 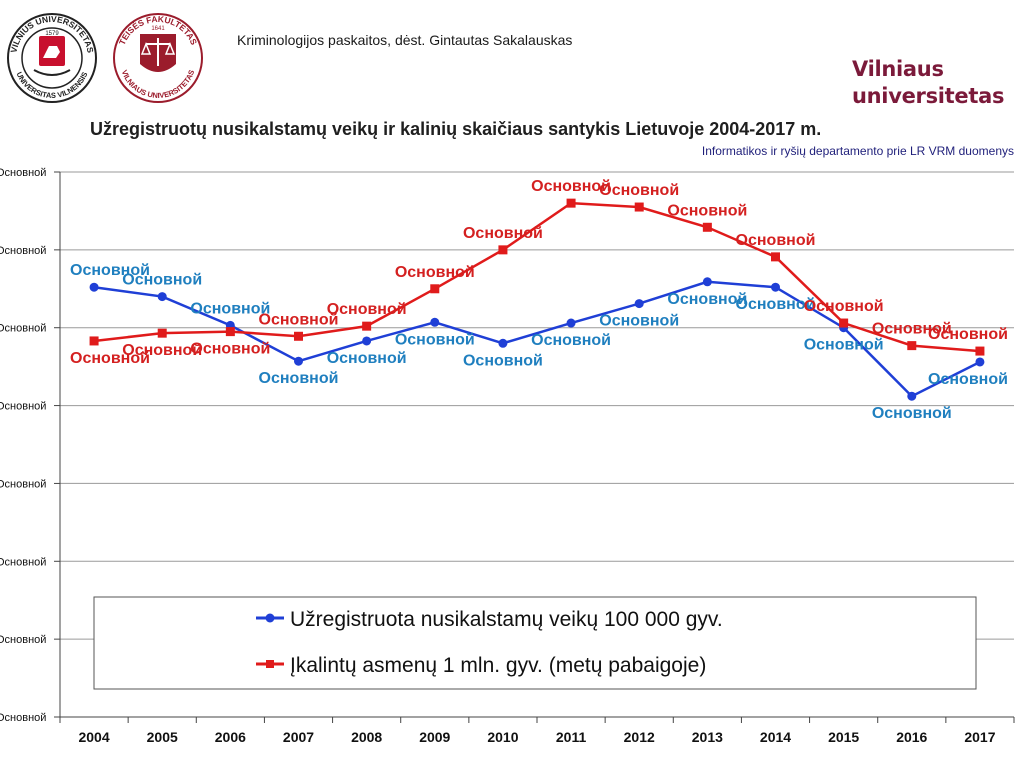 I want to click on x-tick-label: 2007, so click(x=298, y=737).